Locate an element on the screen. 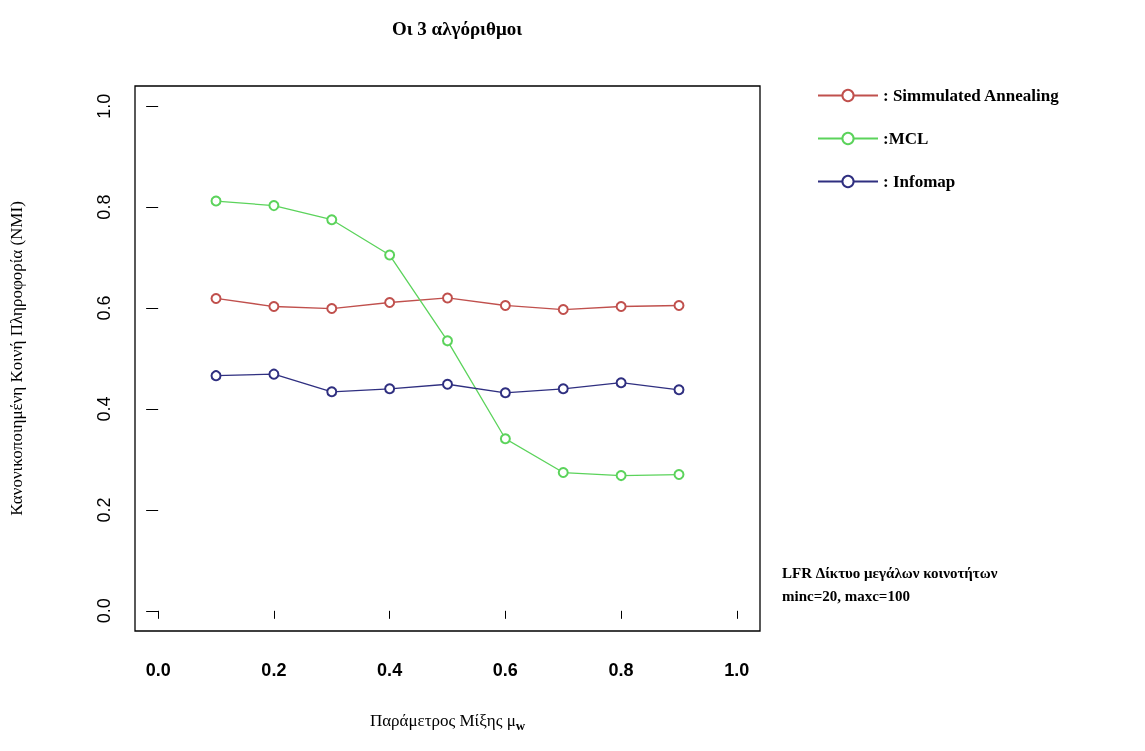 The width and height of the screenshot is (1145, 751). y-tick-label: 0.6 is located at coordinates (104, 308).